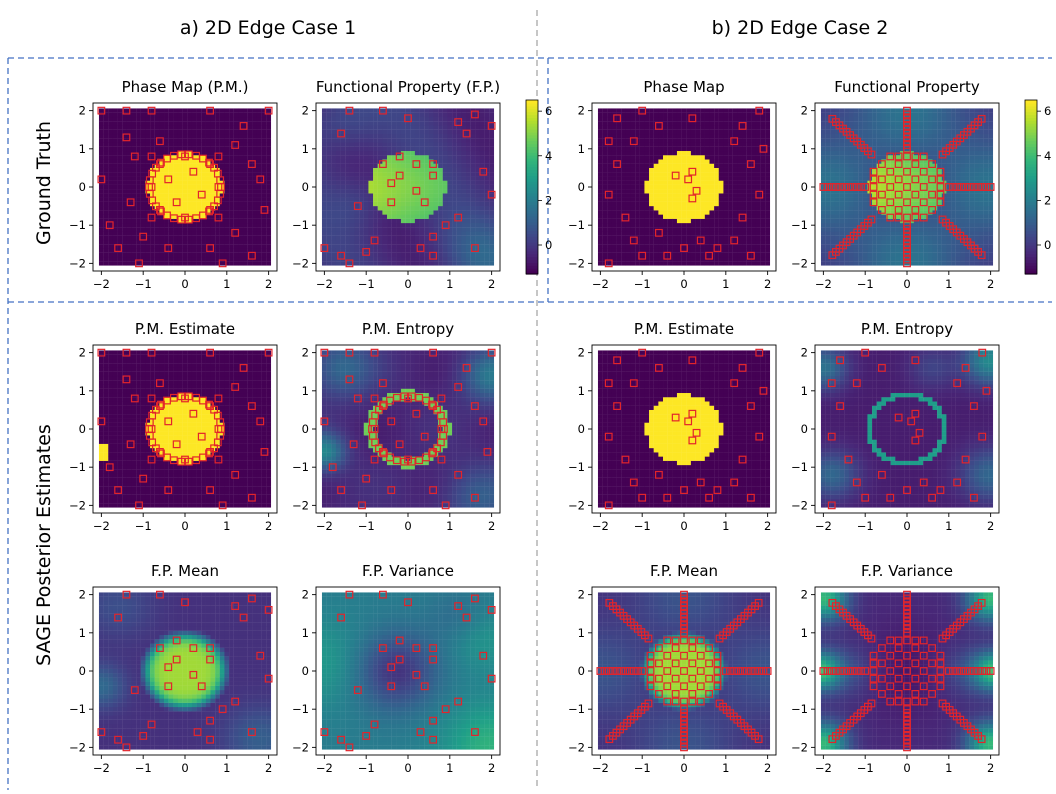 The width and height of the screenshot is (1056, 794). What do you see at coordinates (185, 87) in the screenshot?
I see `panel-title: Phase Map (P.M.)` at bounding box center [185, 87].